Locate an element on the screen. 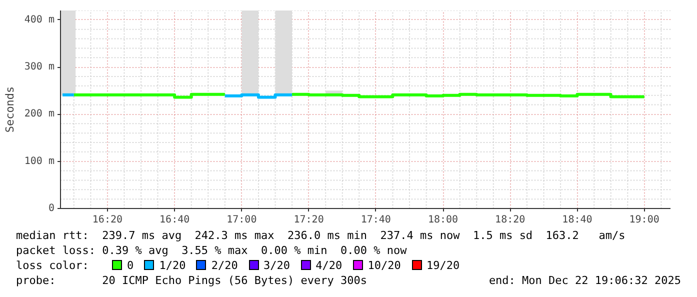 The image size is (697, 297). x-tick-label: 17:20 is located at coordinates (309, 220).